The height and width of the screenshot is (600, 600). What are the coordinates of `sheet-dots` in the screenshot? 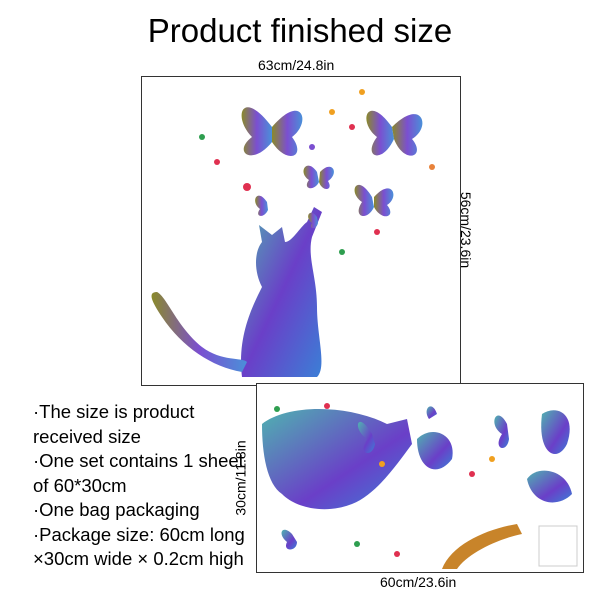 It's located at (384, 480).